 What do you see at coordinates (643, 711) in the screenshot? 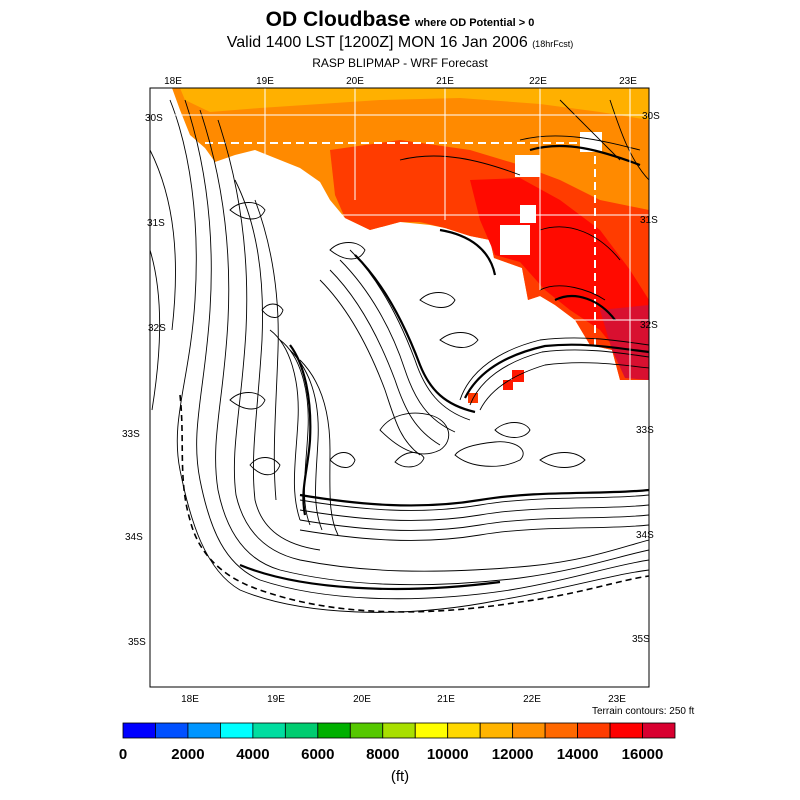
I see `terrain-contour-note: Terrain contours: 250 ft` at bounding box center [643, 711].